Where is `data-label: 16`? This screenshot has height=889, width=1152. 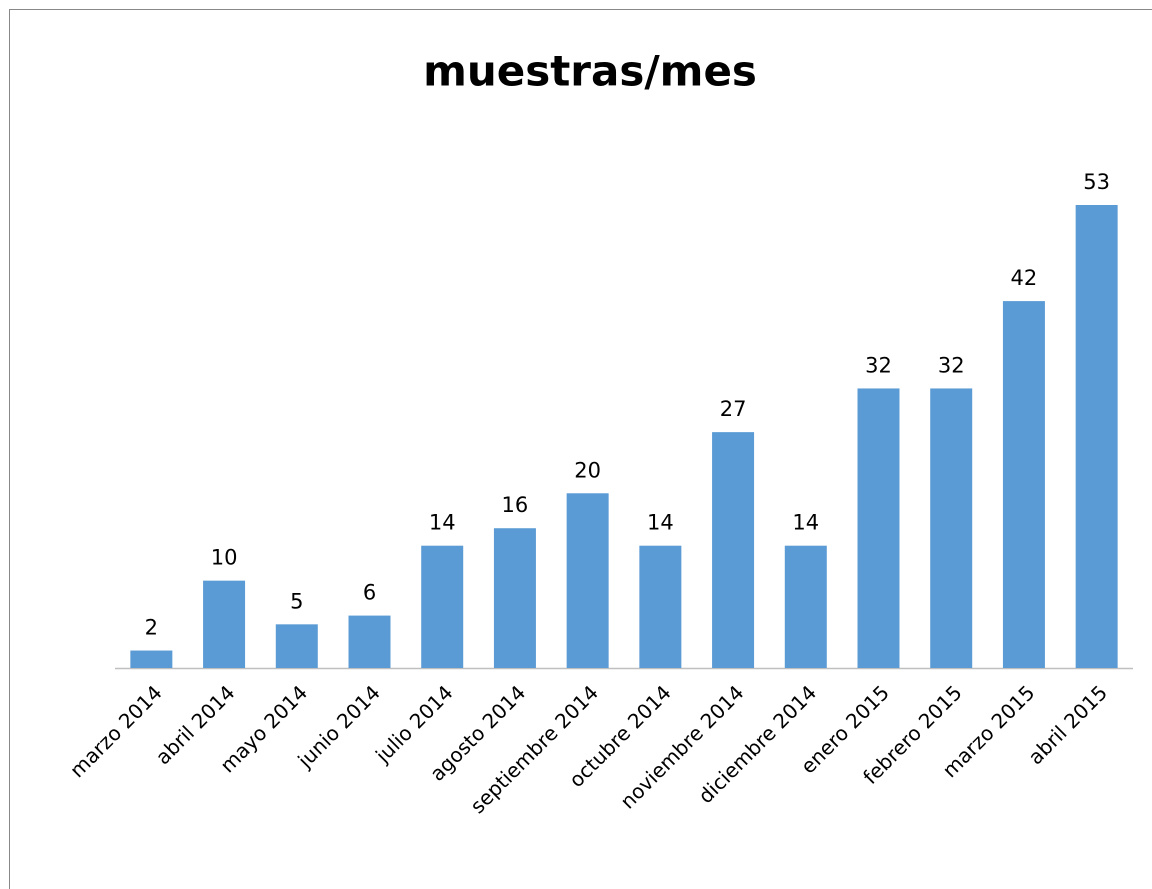
data-label: 16 is located at coordinates (515, 505).